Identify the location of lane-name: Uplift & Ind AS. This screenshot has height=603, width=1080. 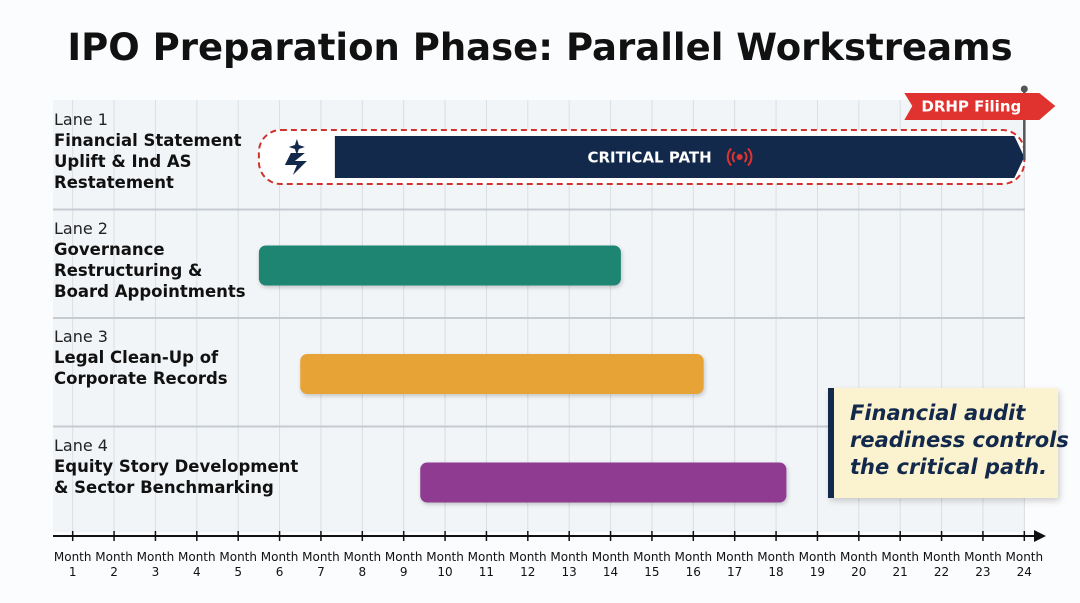
(123, 161).